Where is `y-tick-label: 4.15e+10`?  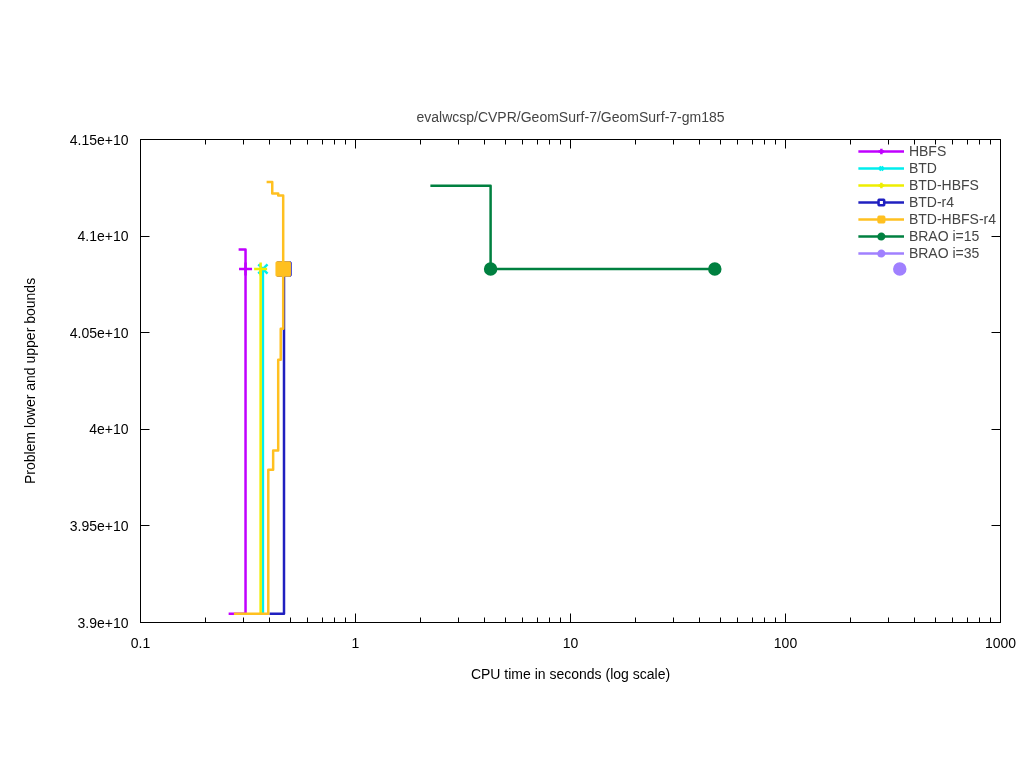 y-tick-label: 4.15e+10 is located at coordinates (99, 139).